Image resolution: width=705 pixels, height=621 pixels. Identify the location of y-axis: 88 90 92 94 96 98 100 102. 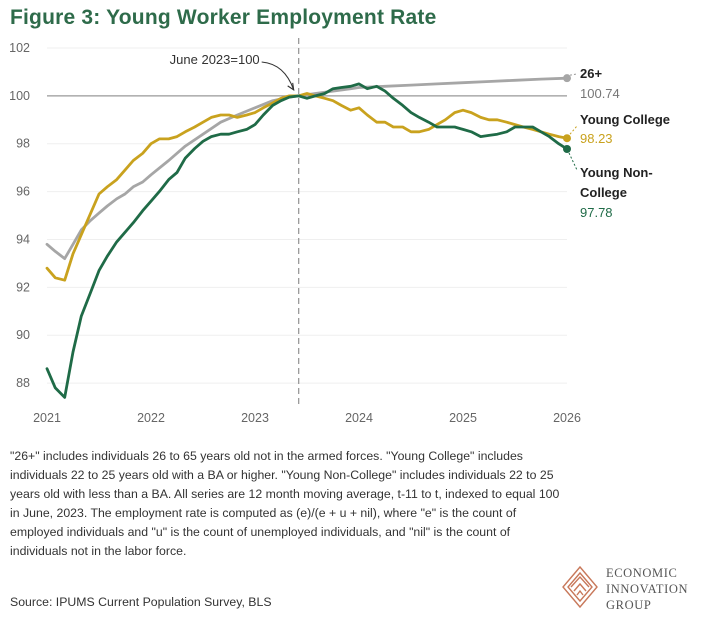
(19, 215).